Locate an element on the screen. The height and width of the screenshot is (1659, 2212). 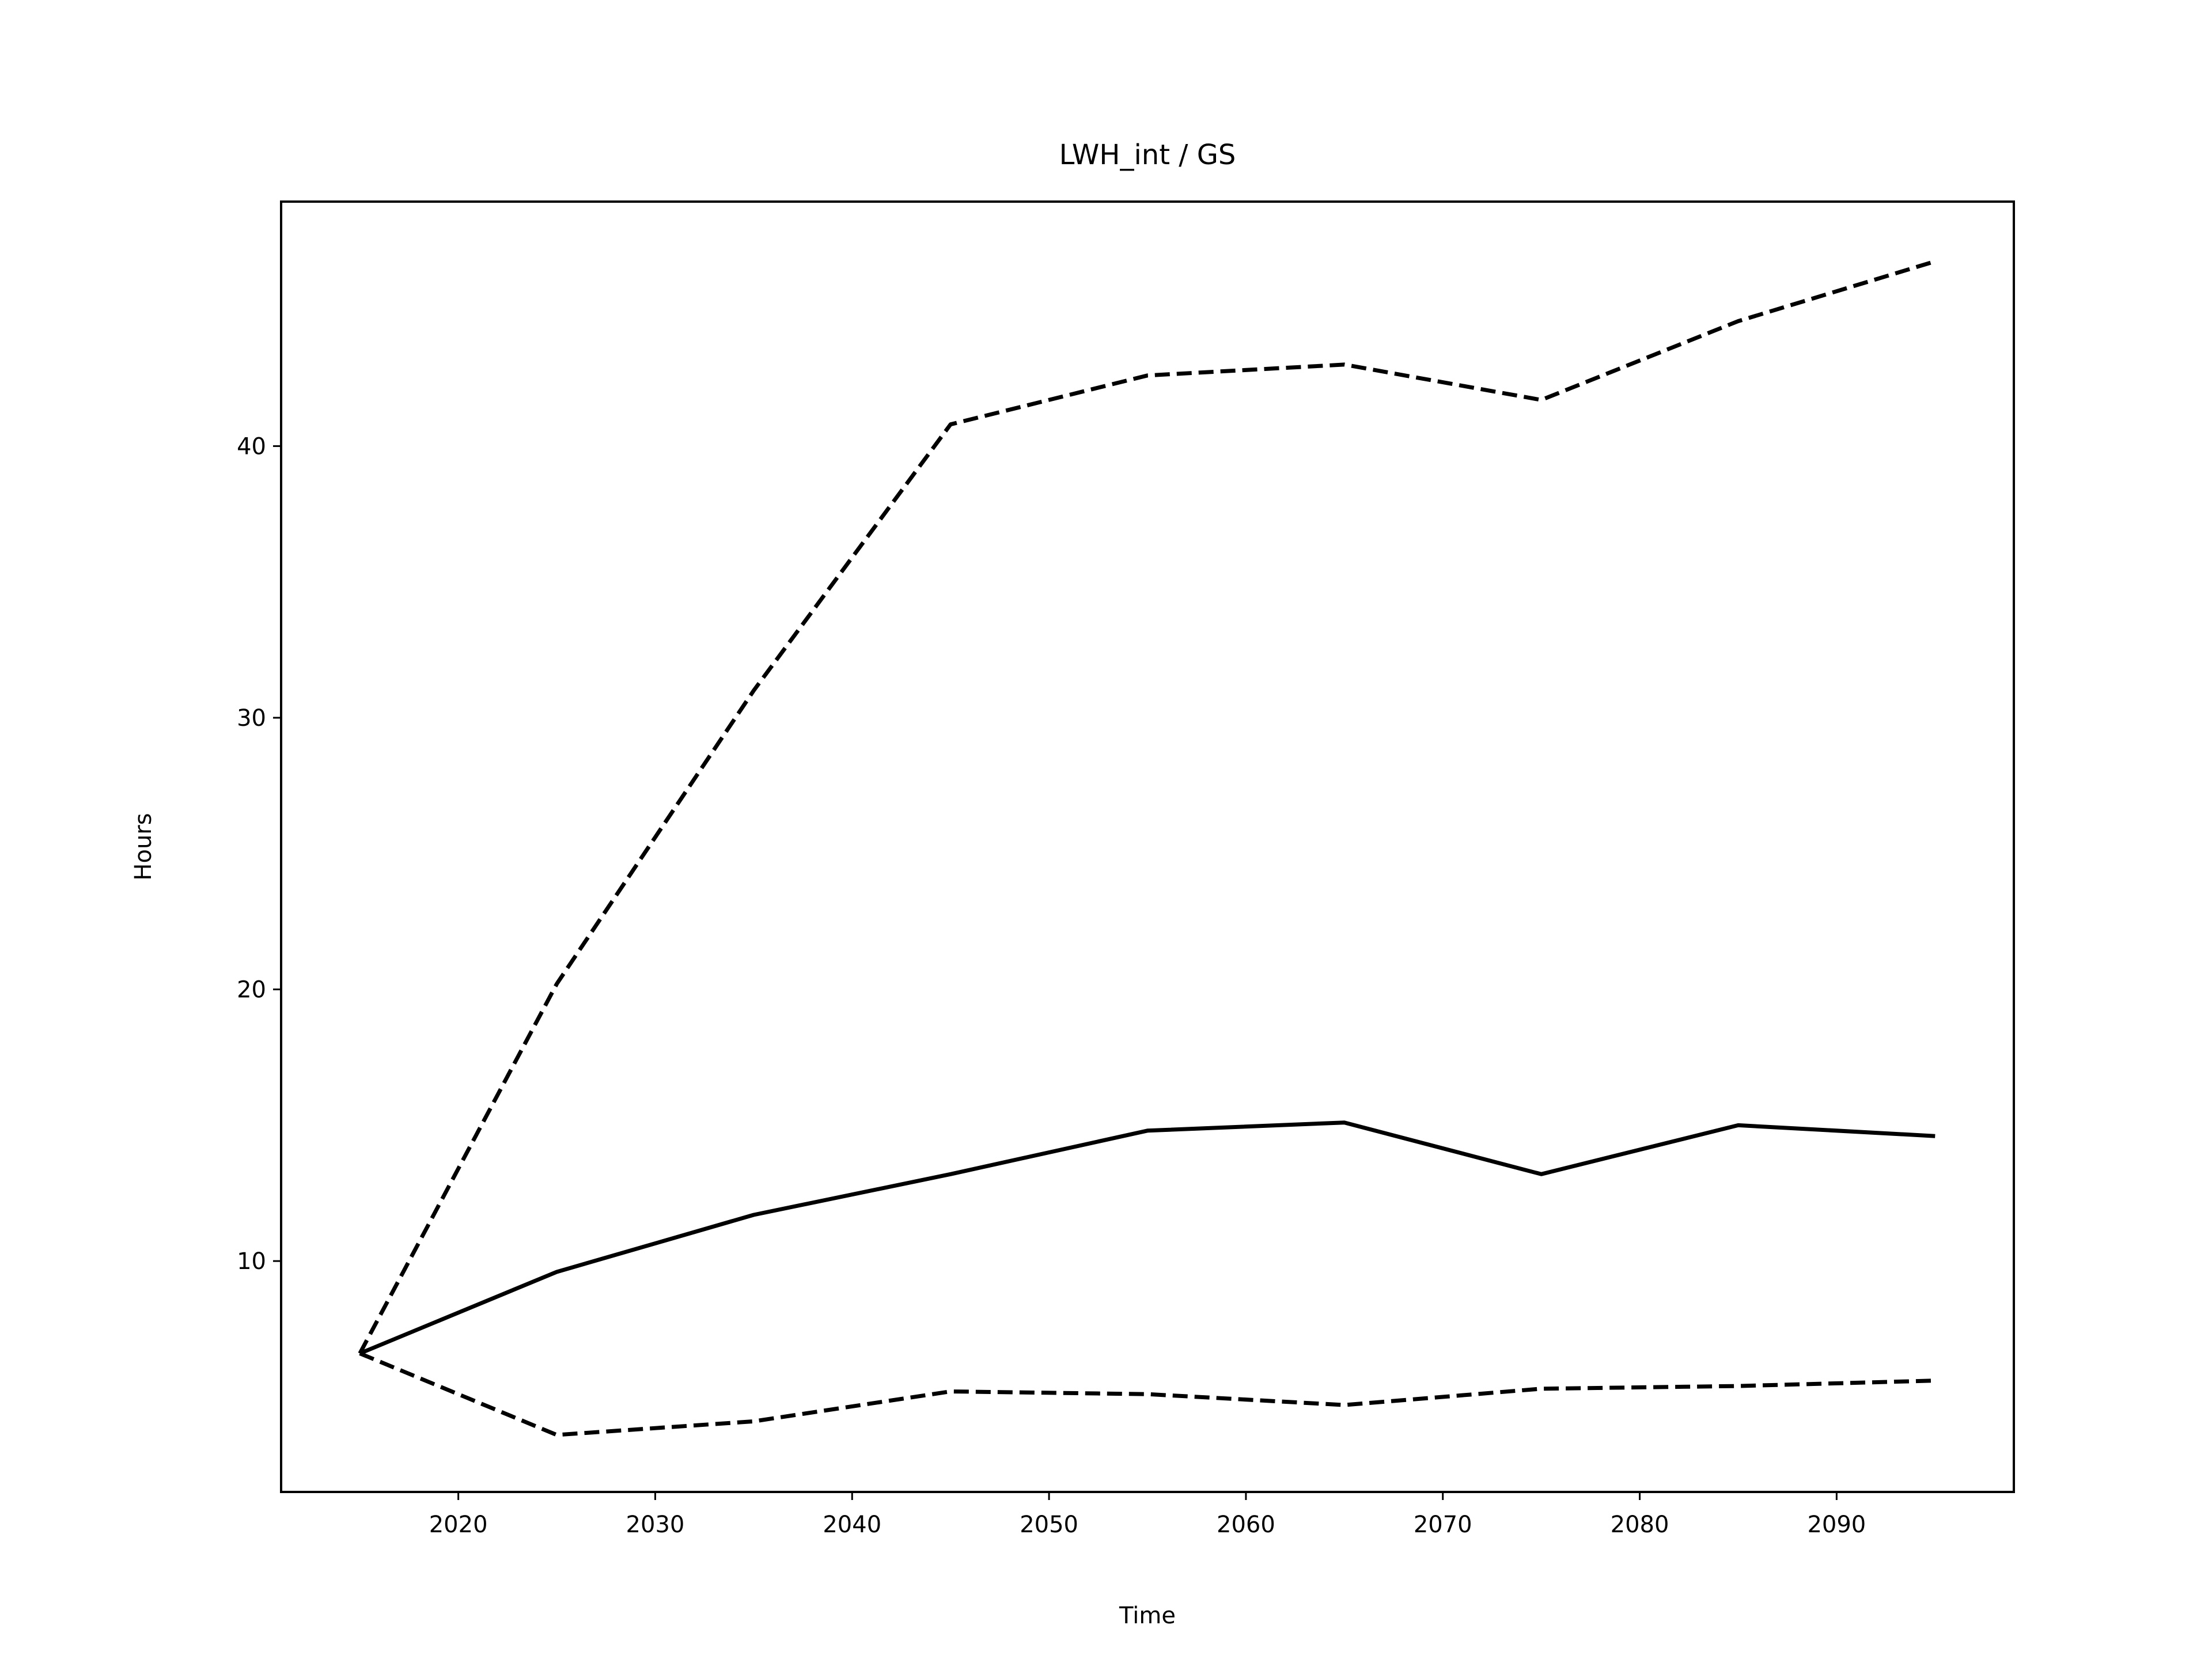
series-line-lower is located at coordinates (1147, 1394).